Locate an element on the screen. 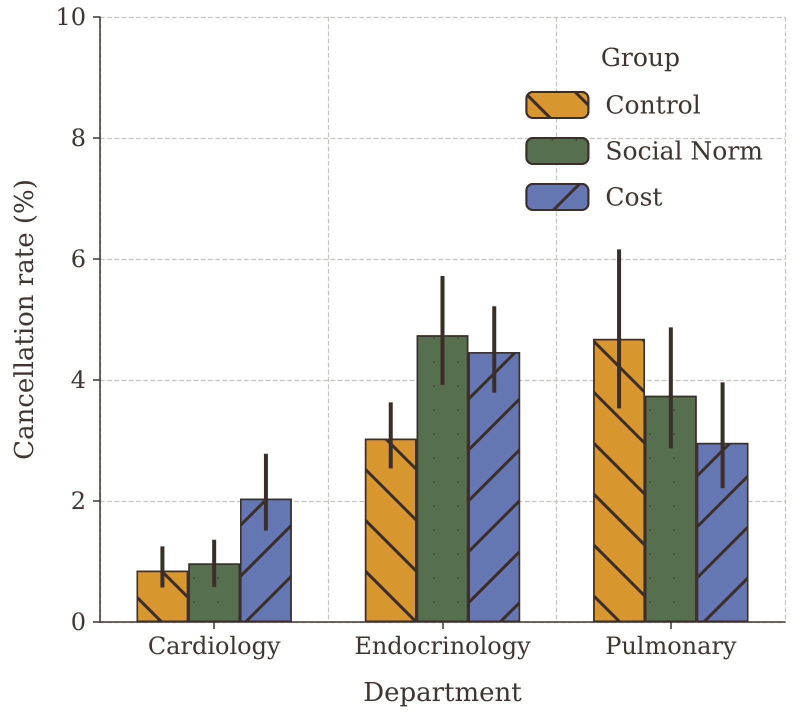 This screenshot has width=800, height=715. x-tick-label: Endocrinology is located at coordinates (443, 646).